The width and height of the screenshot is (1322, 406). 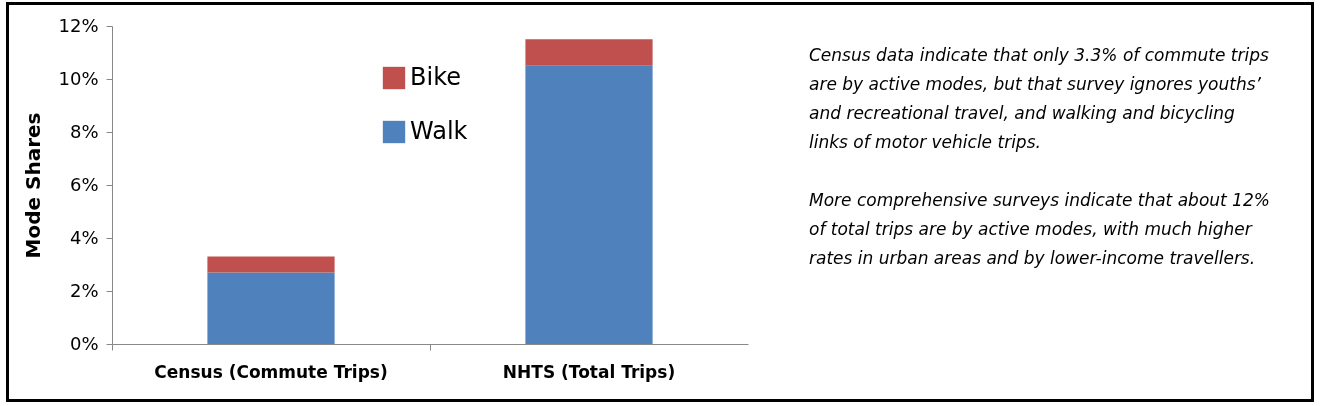 What do you see at coordinates (1040, 229) in the screenshot?
I see `text: More comprehensive surveys indicate that about 12% of total trips are by active modes, with much higher rates in urban areas and by lower-income travellers.` at bounding box center [1040, 229].